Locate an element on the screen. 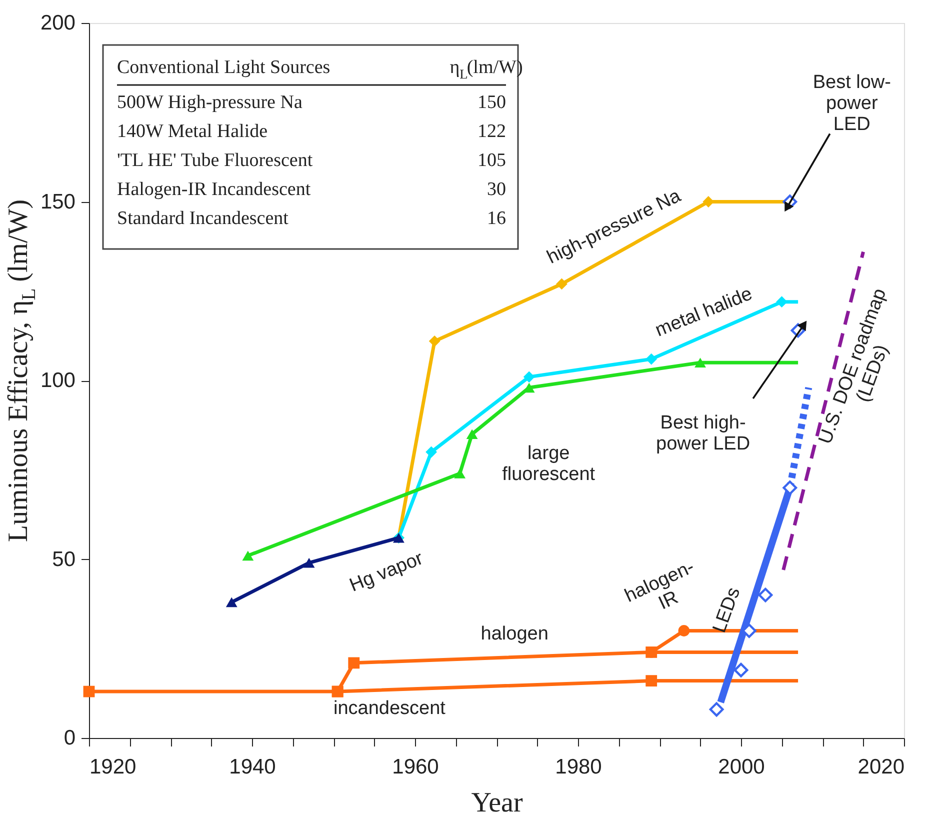 Image resolution: width=935 pixels, height=837 pixels. y-tick-label: 0 is located at coordinates (70, 738).